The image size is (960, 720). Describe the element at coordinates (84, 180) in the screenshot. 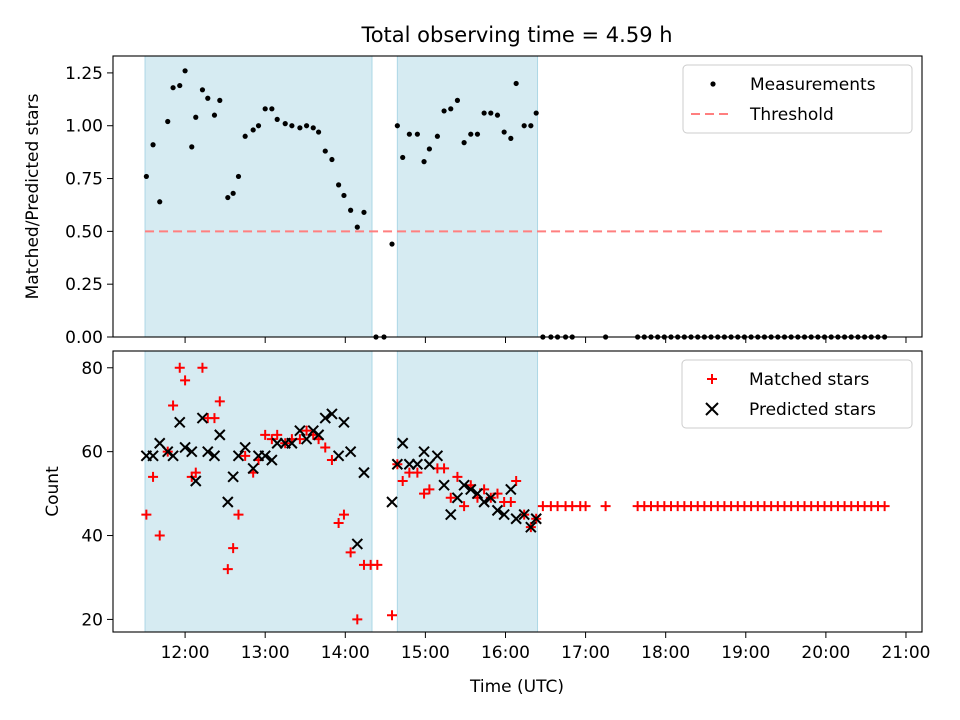

I see `y-tick-label: 0.75` at that location.